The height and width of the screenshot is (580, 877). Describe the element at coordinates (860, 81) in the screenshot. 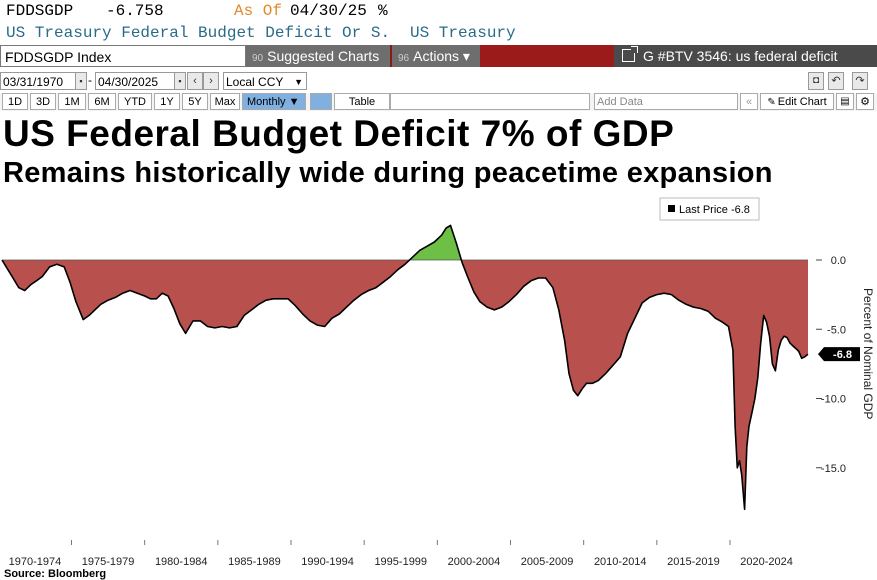

I see `redo-icon: ↷` at that location.